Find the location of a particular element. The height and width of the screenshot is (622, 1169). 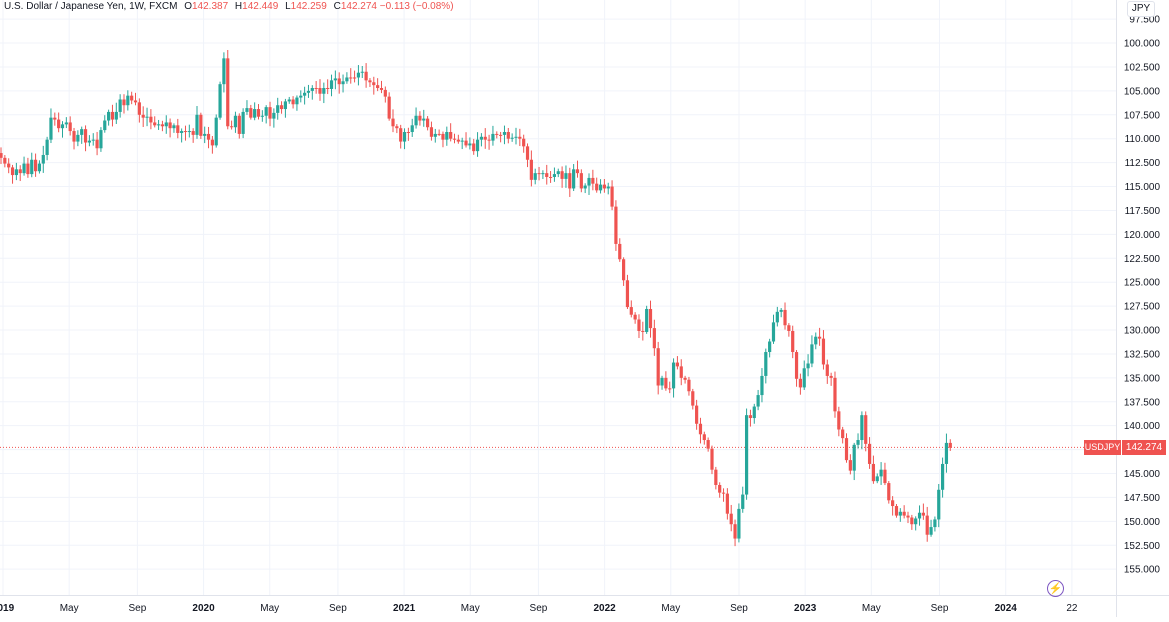

currency-unit-button: JPY is located at coordinates (1141, 9).